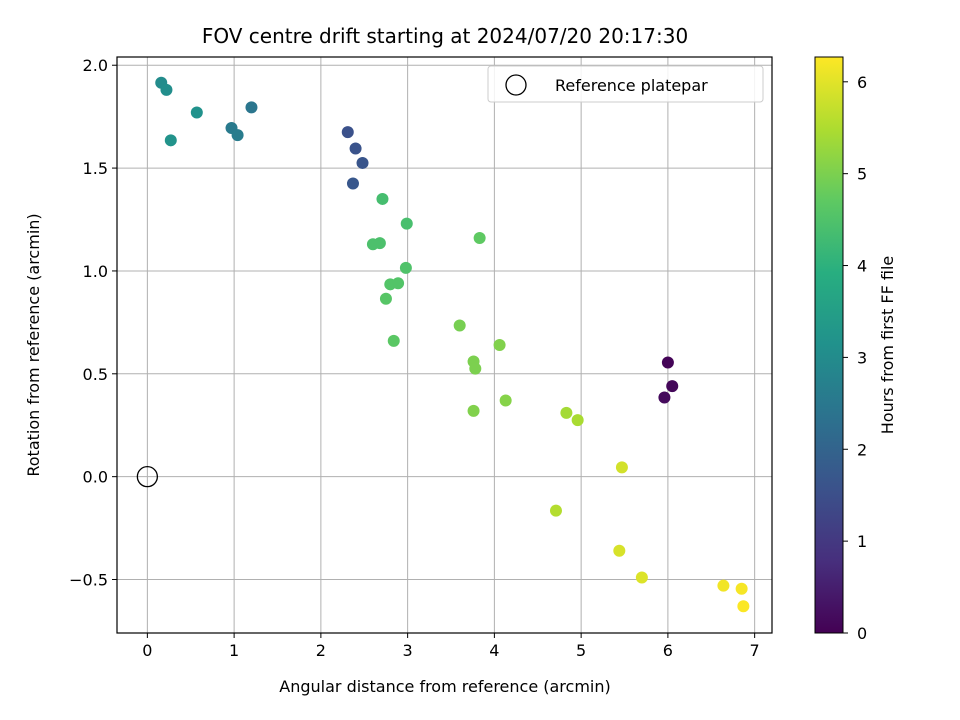 The width and height of the screenshot is (960, 720). Describe the element at coordinates (451, 646) in the screenshot. I see `x-ticks: 0 1 2 3 4 5 6 7` at that location.